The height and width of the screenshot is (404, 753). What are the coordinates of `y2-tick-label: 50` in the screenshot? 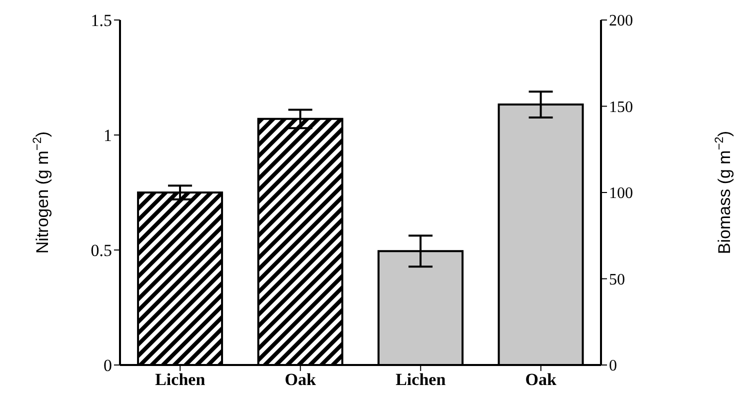 It's located at (617, 279).